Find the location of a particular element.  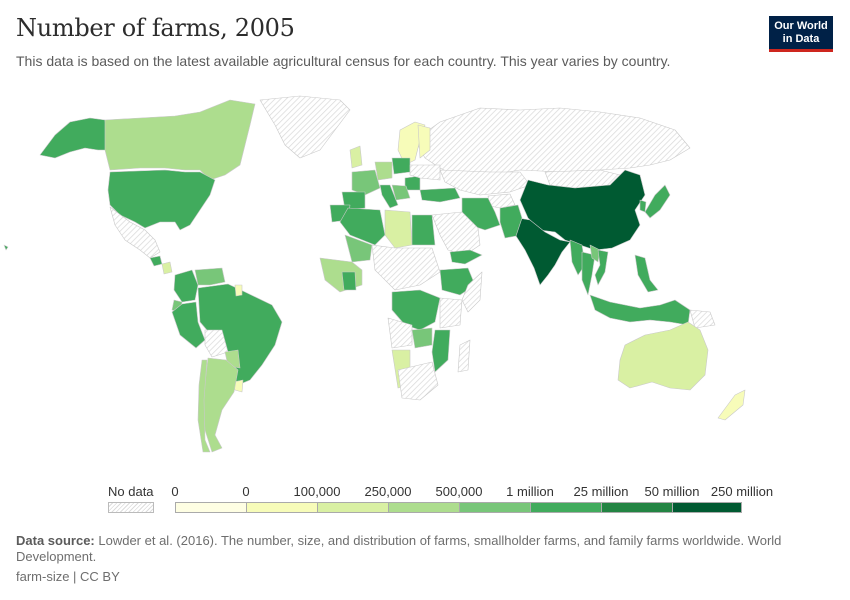

country-hawaii is located at coordinates (6, 247).